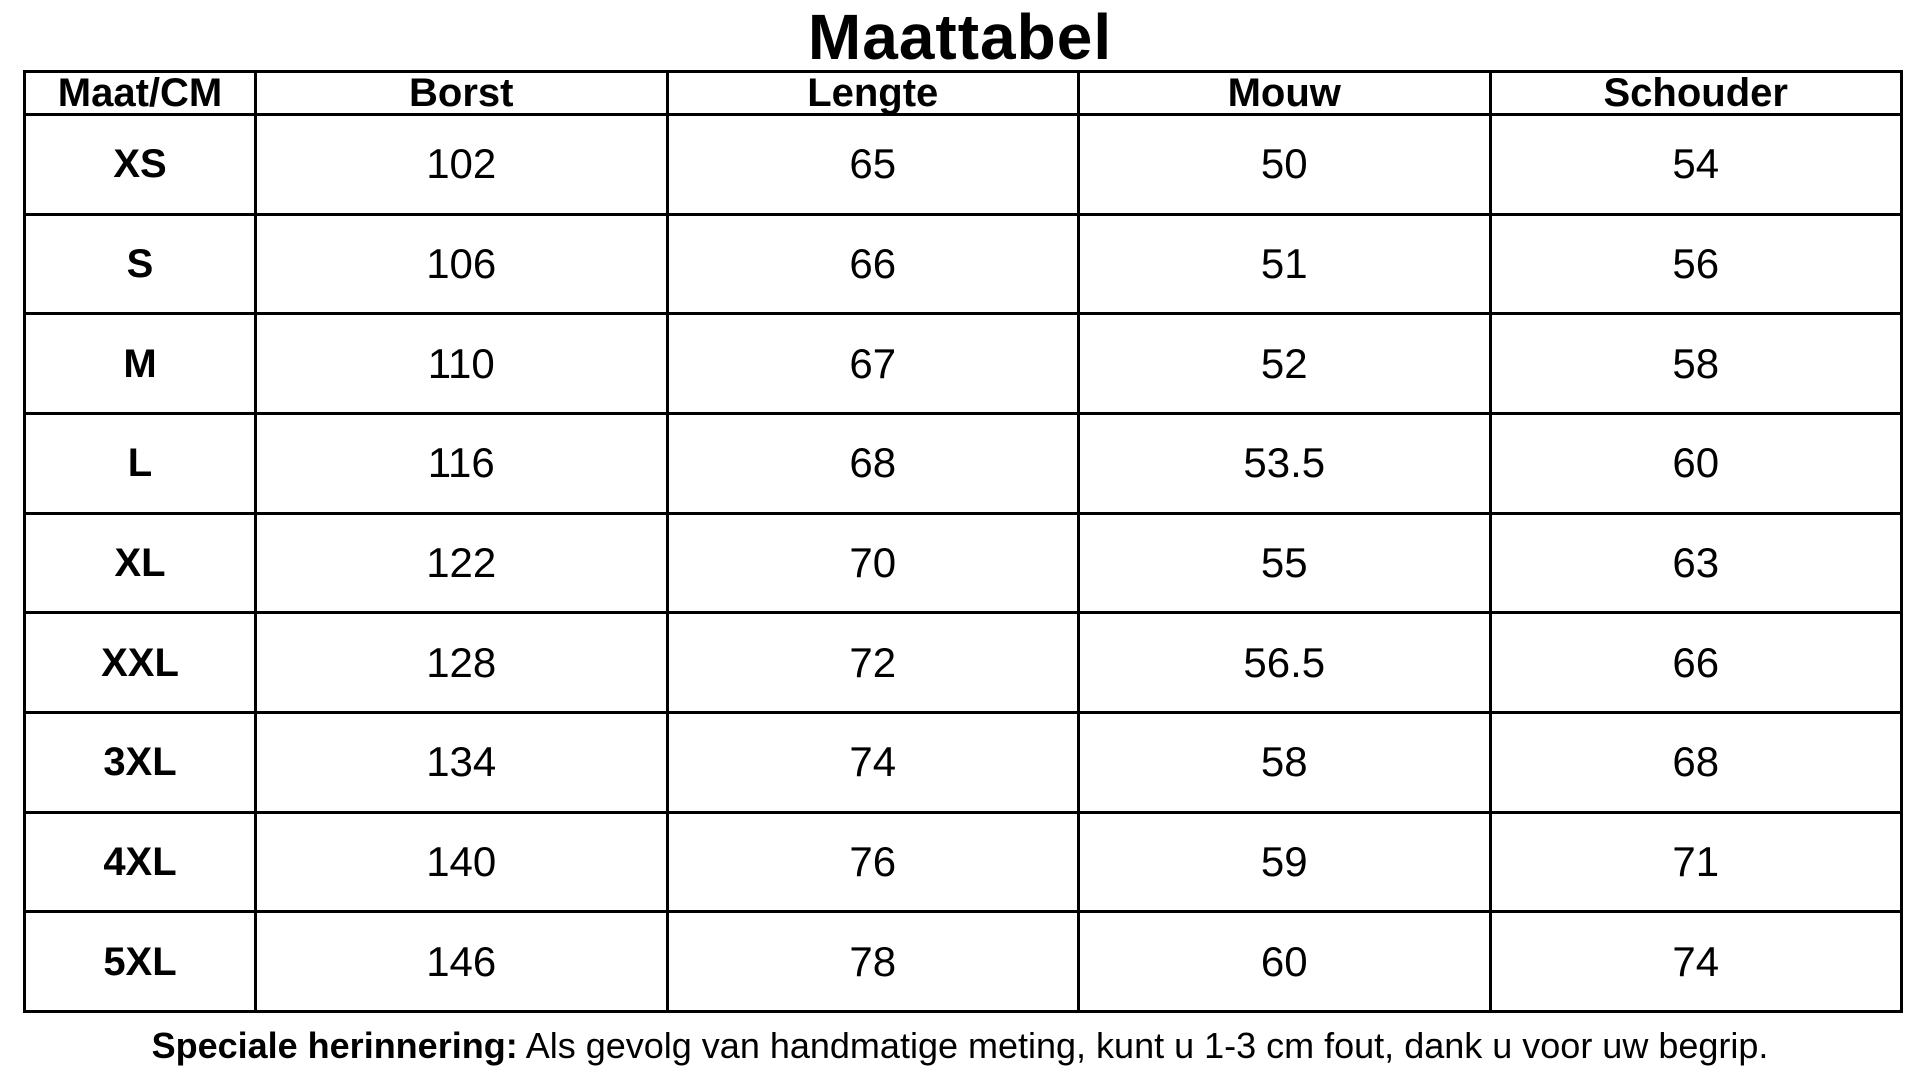 The height and width of the screenshot is (1080, 1920). What do you see at coordinates (140, 563) in the screenshot?
I see `size-cell: XL` at bounding box center [140, 563].